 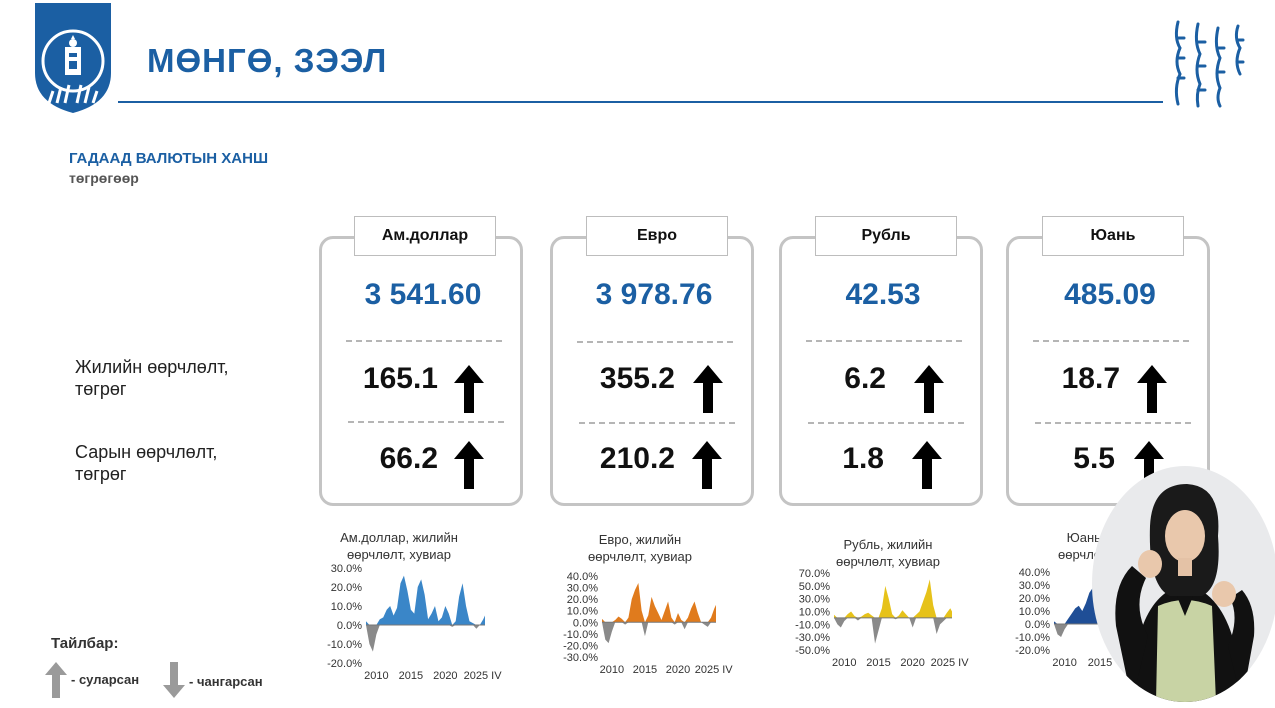 I want to click on currency-rate-eur: 3 978.76, so click(x=654, y=294).